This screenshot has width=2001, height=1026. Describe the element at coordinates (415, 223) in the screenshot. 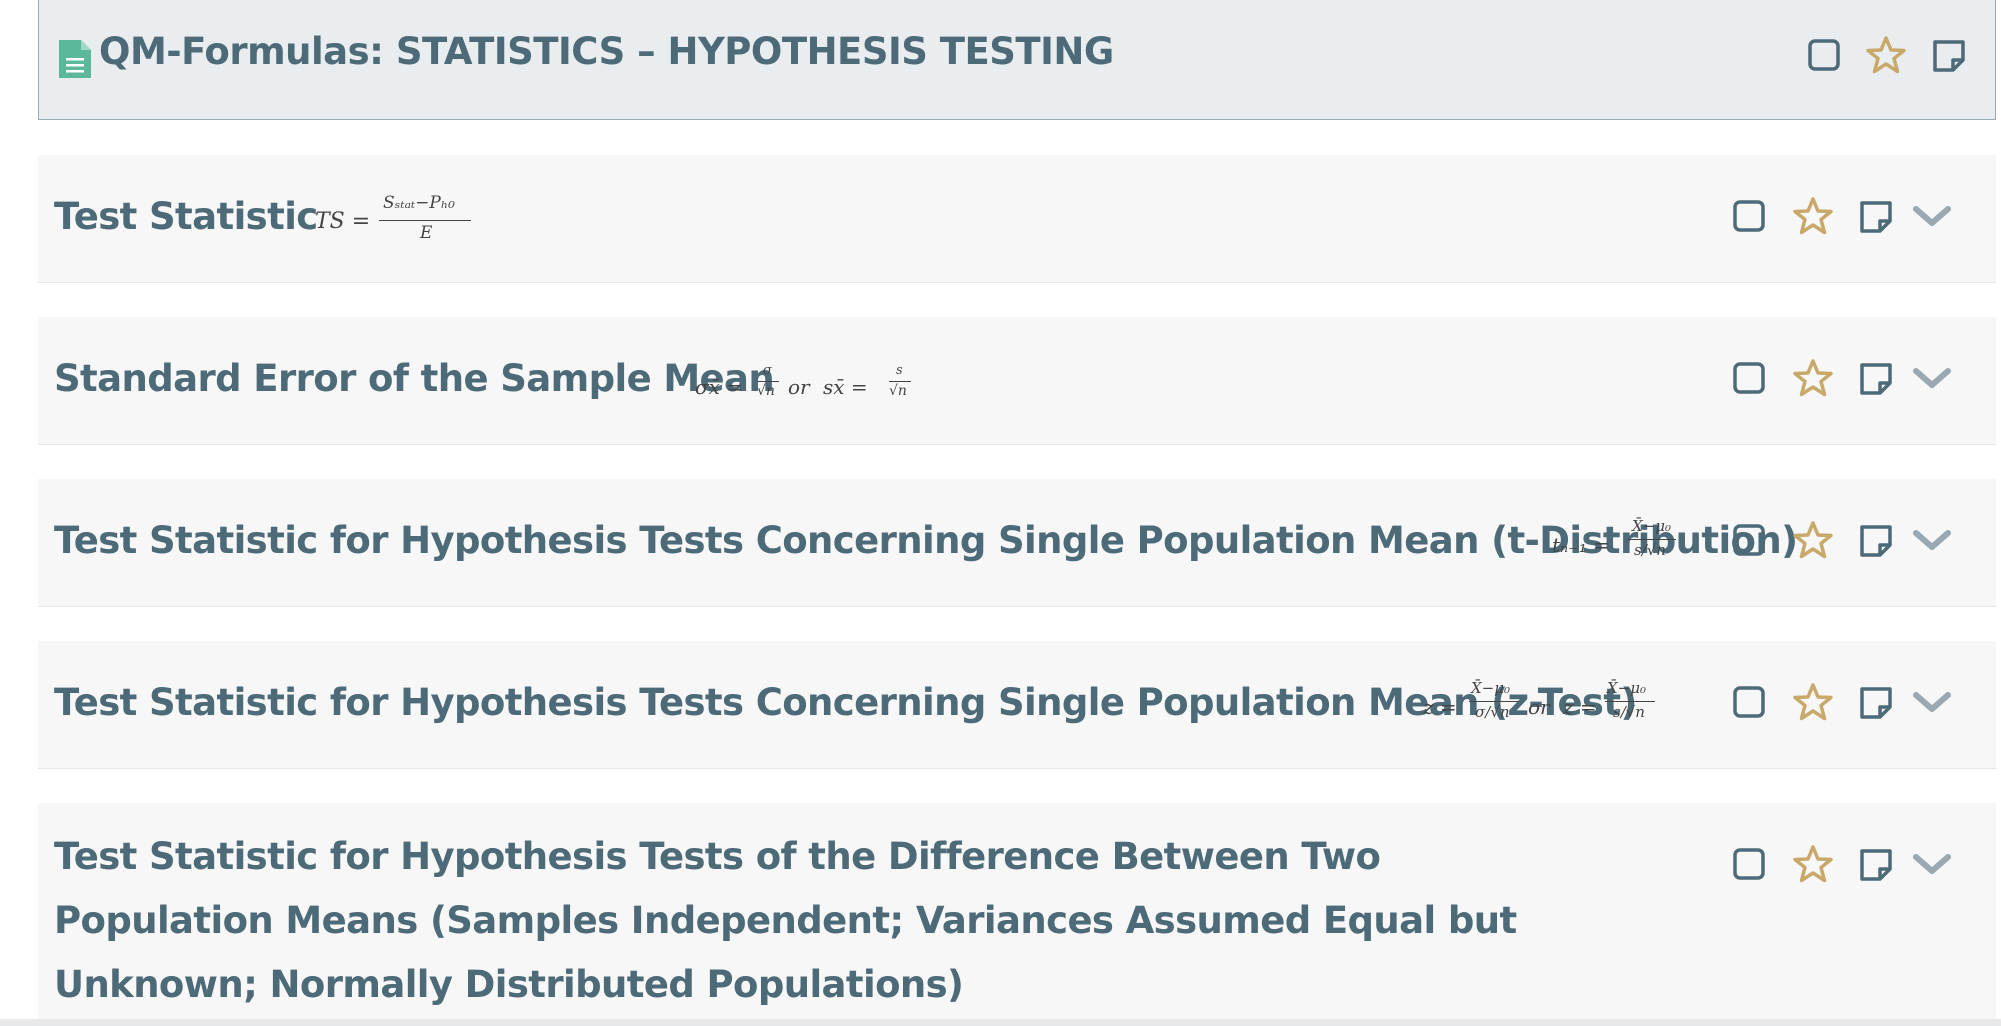

I see `formula: TS = Sₛₜₐₜ−Pₕ₀ E` at that location.